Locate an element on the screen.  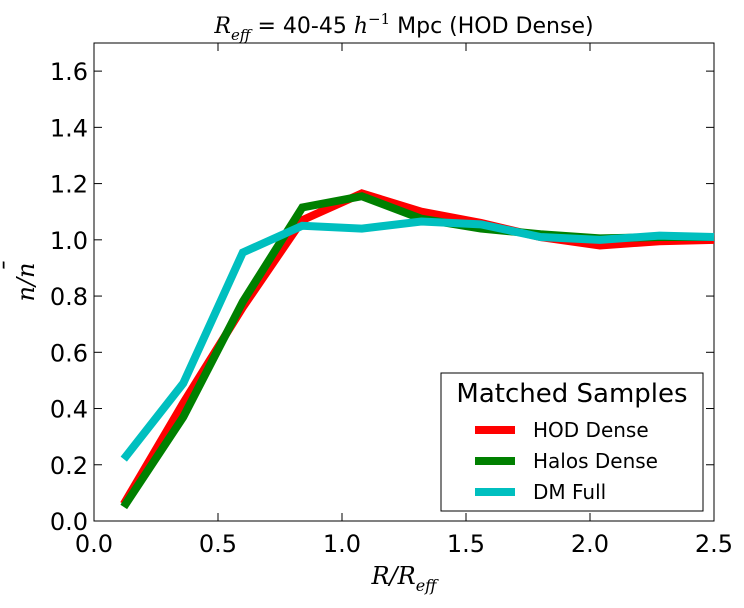
x-tick-label-4: 2.0 is located at coordinates (590, 544).